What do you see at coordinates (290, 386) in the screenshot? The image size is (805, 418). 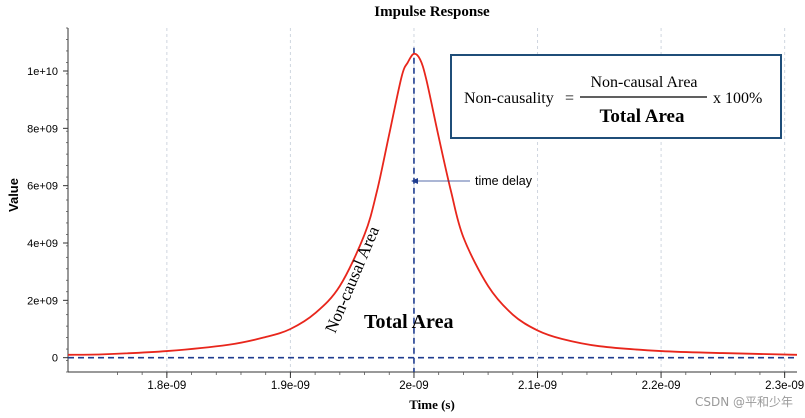 I see `x-tick-label: 1.9e-09` at bounding box center [290, 386].